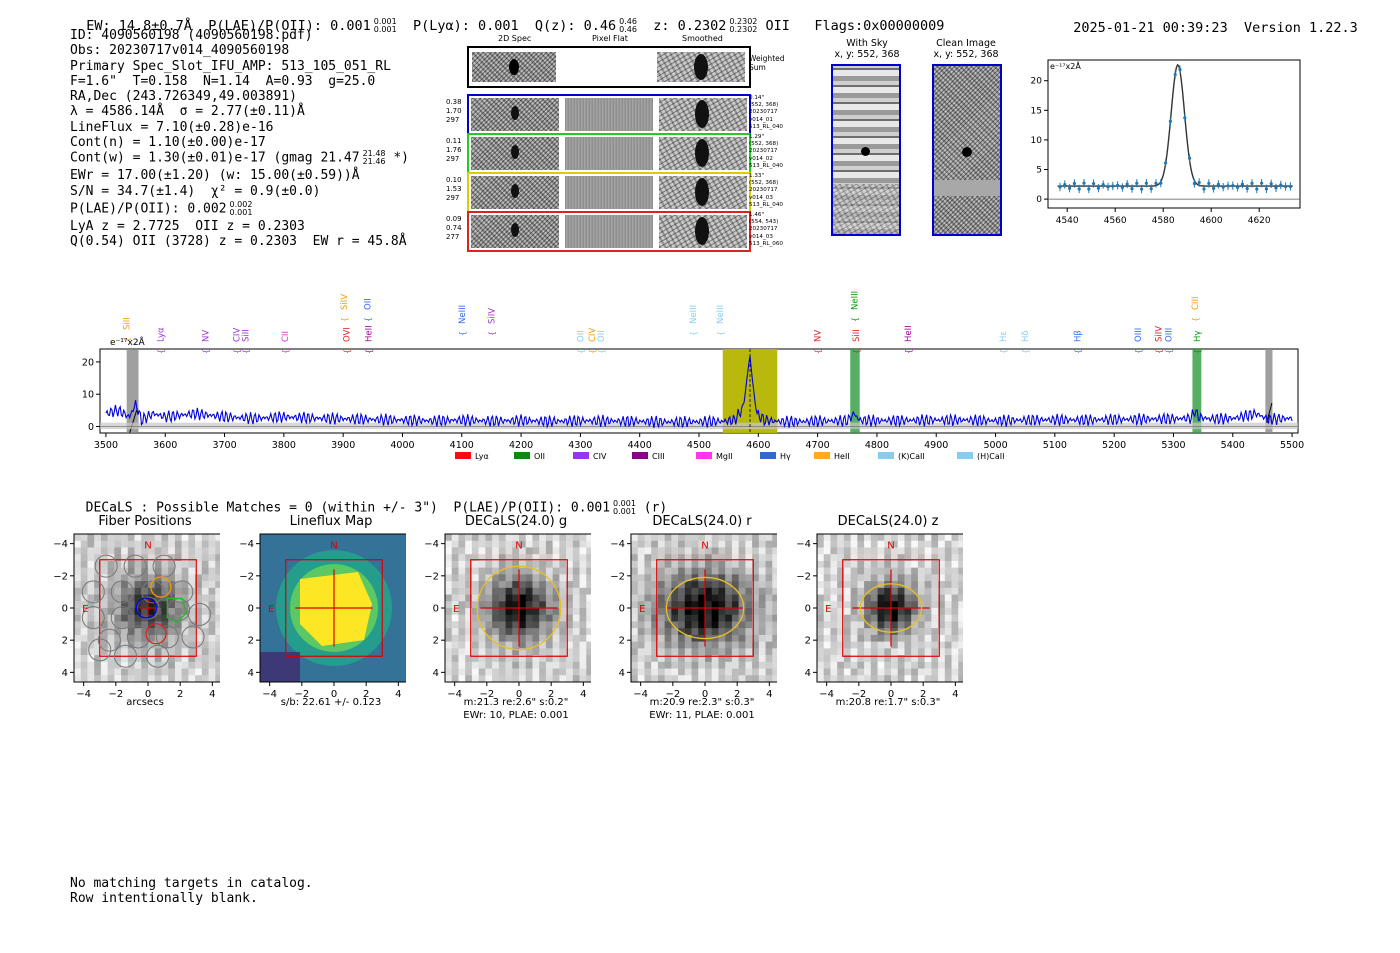 The width and height of the screenshot is (1400, 953). Describe the element at coordinates (529, 456) in the screenshot. I see `spectrum-legend-item: OII` at that location.